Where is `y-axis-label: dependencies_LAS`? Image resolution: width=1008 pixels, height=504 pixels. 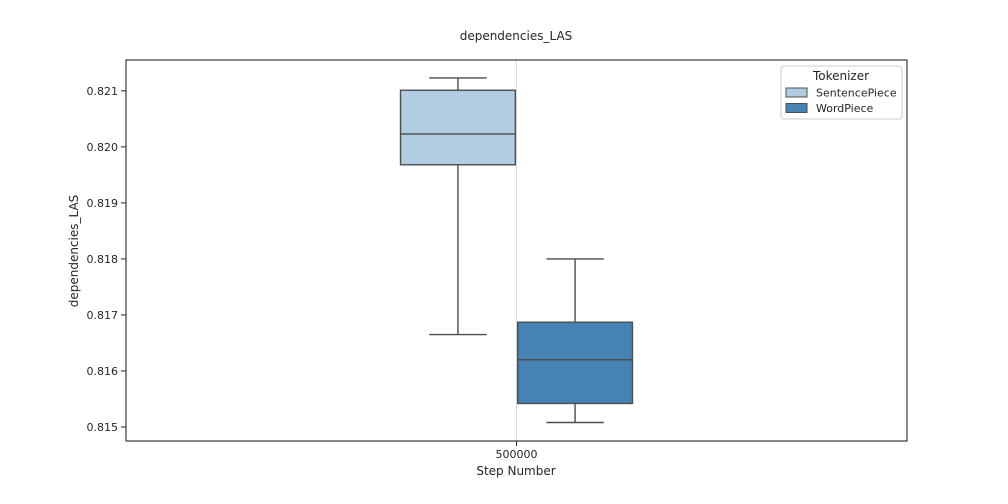 y-axis-label: dependencies_LAS is located at coordinates (74, 251).